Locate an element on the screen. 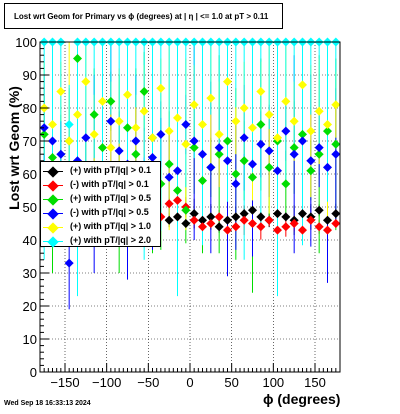 Image resolution: width=400 pixels, height=414 pixels. legend-label: (-) with pT/|q| > 0.1 is located at coordinates (109, 184).